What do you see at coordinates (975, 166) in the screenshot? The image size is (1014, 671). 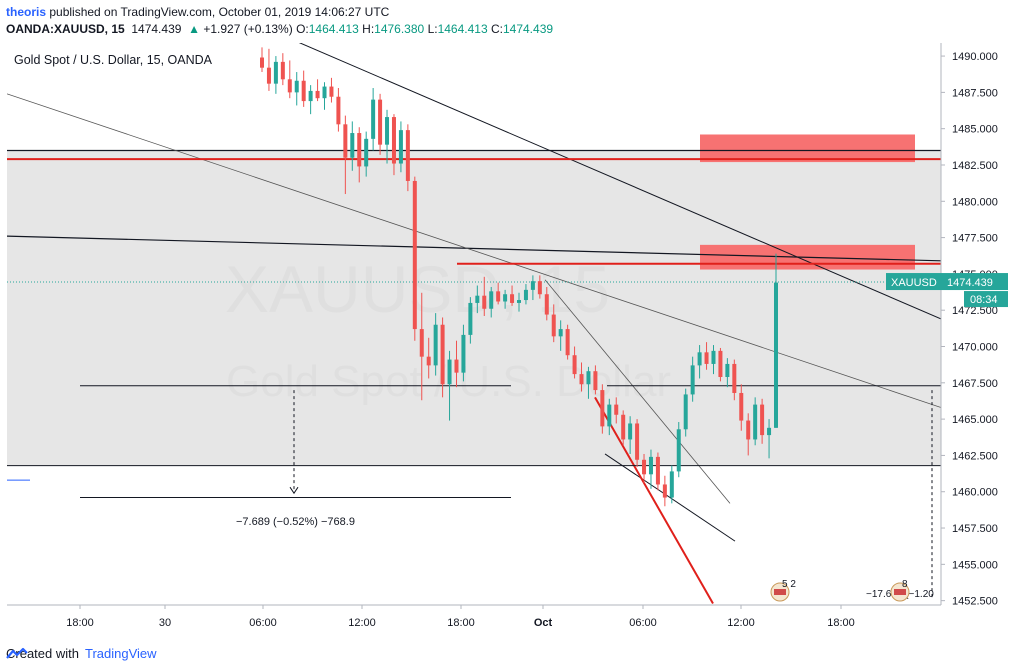 I see `price-tick-label: 1482.500` at bounding box center [975, 166].